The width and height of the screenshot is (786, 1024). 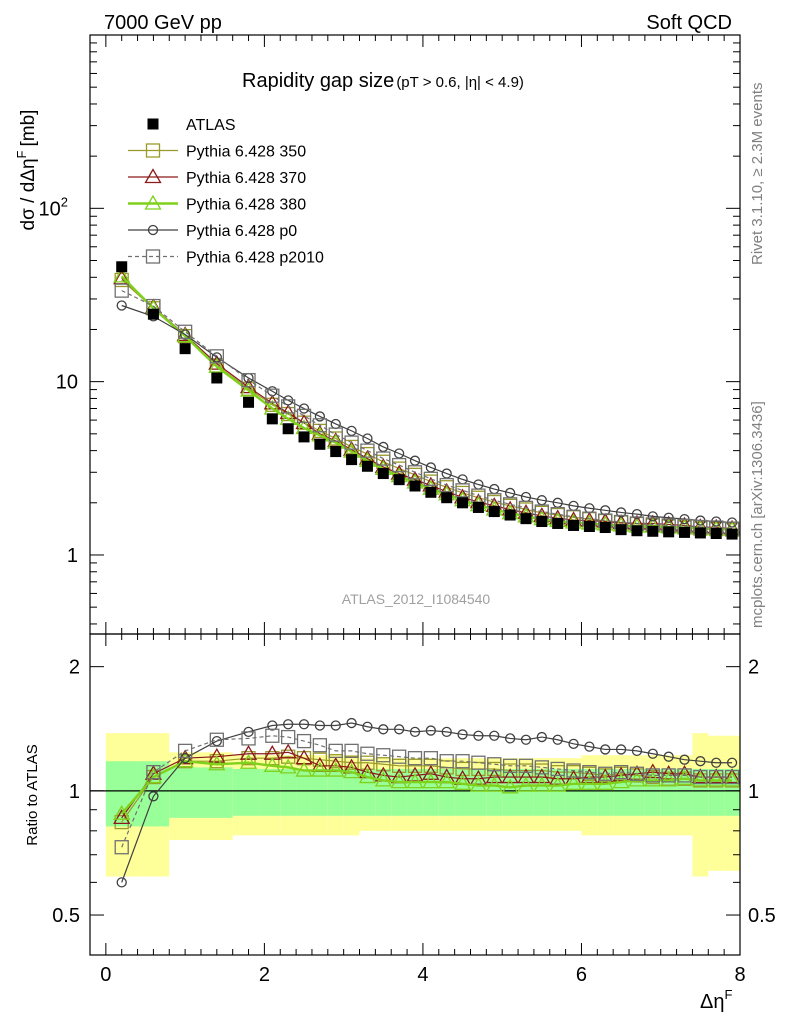 I want to click on x-tick-label: 6, so click(x=581, y=975).